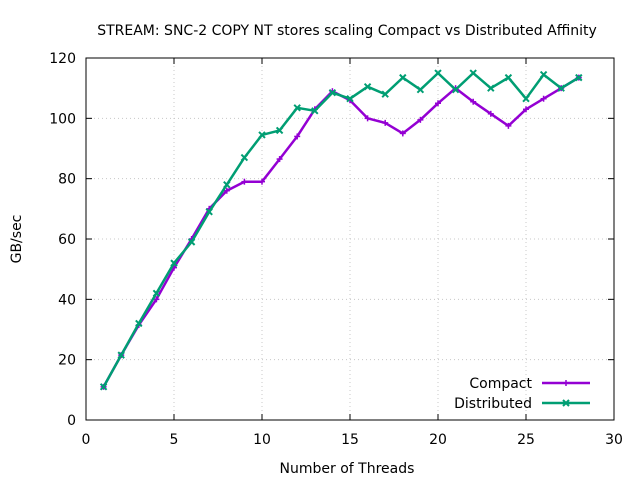 The width and height of the screenshot is (640, 480). Describe the element at coordinates (566, 403) in the screenshot. I see `legend-marker-distributed` at that location.